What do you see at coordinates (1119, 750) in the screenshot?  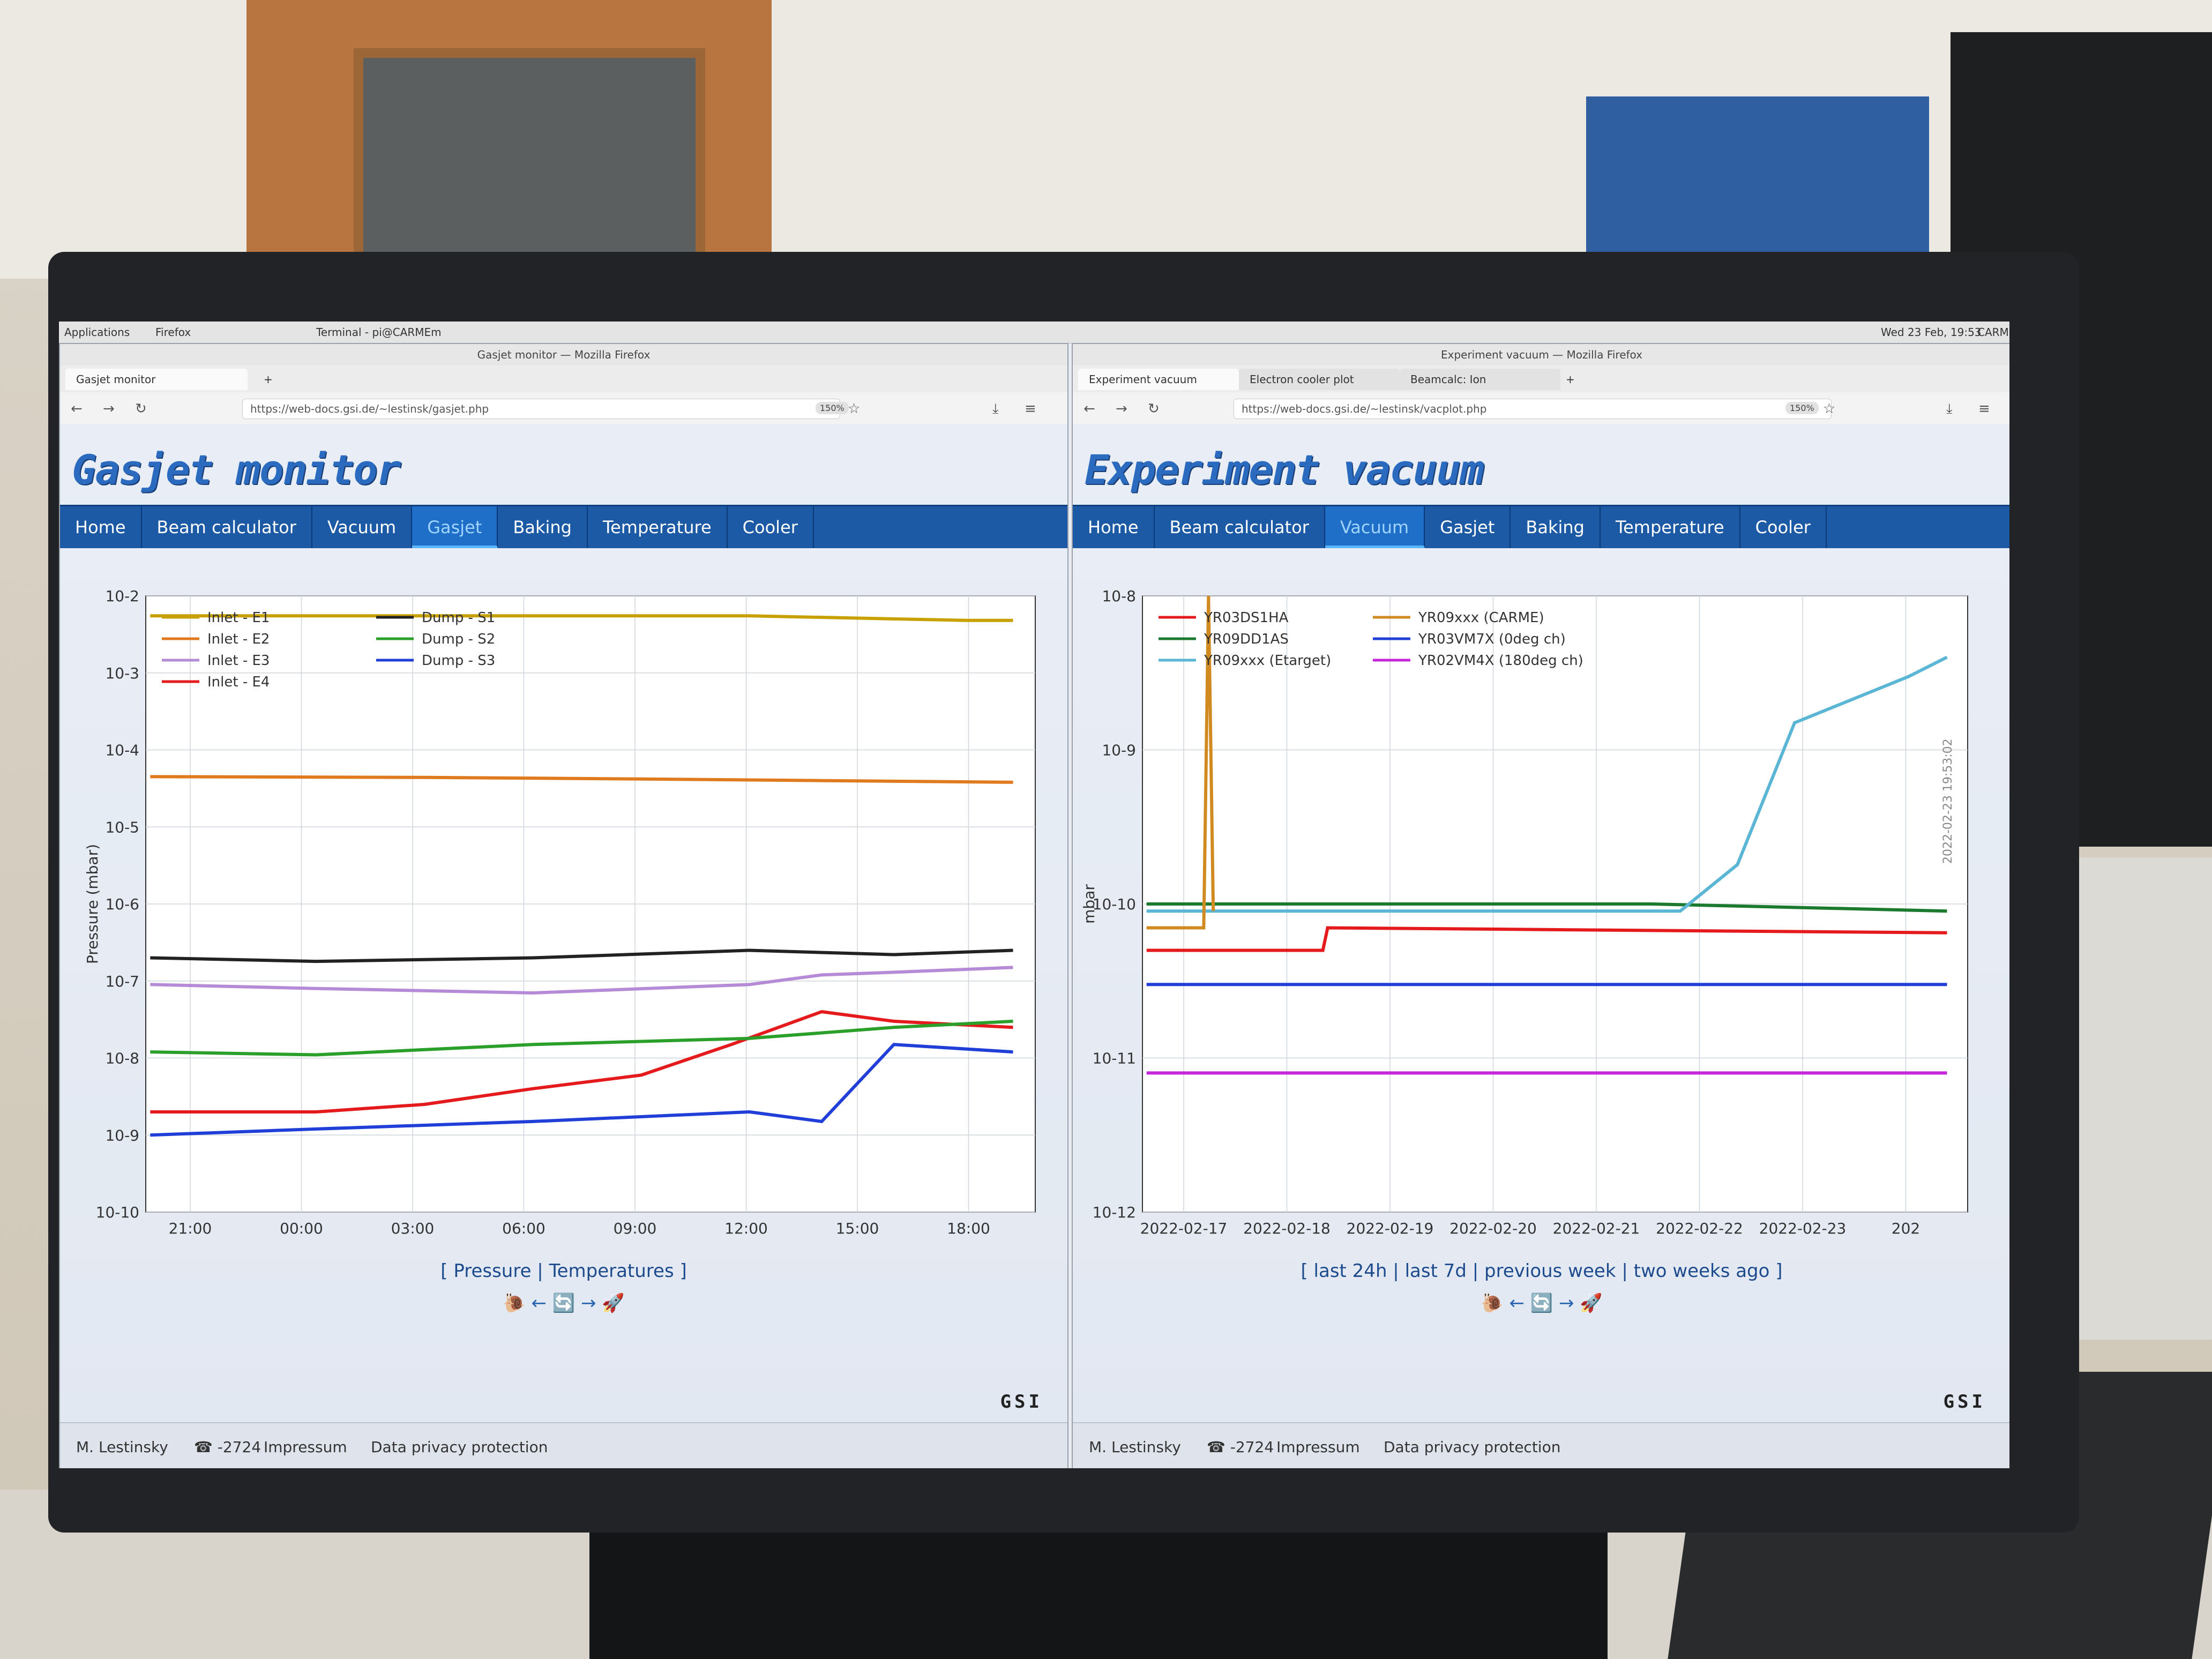 I see `y-tick-label: 10-9` at bounding box center [1119, 750].